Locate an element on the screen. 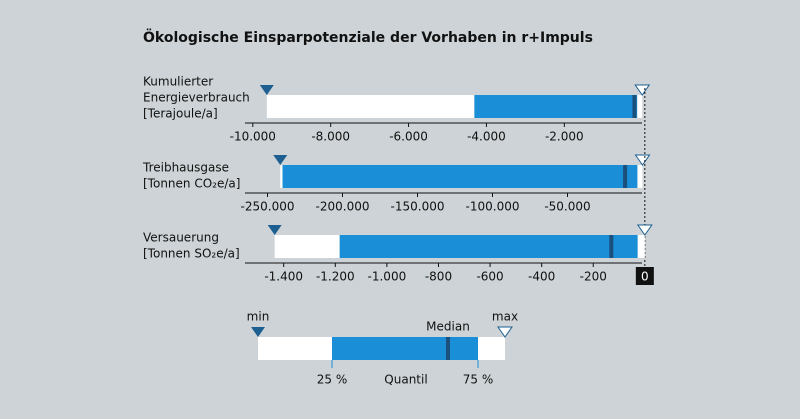 The height and width of the screenshot is (419, 800). x-tick-label: -50.000 is located at coordinates (567, 207).